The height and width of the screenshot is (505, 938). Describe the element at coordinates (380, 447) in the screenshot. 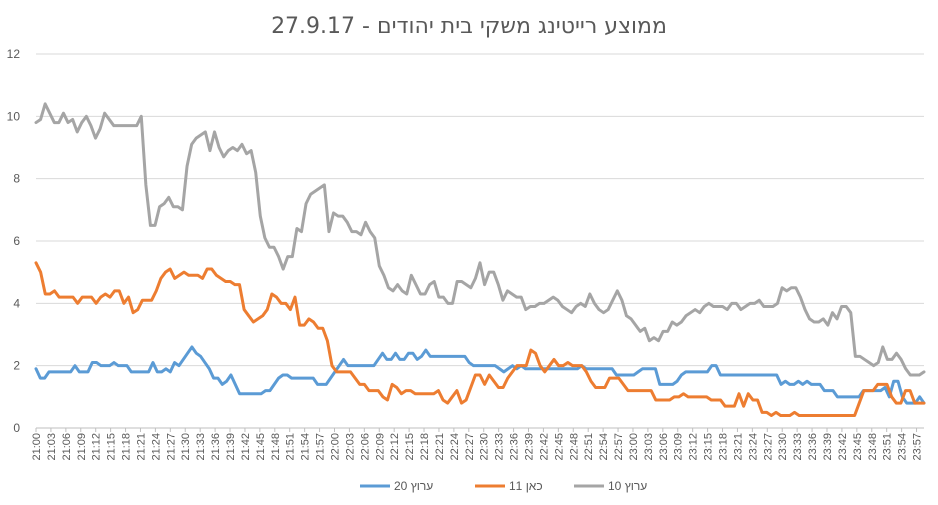

I see `x-tick-label: 22:09` at that location.